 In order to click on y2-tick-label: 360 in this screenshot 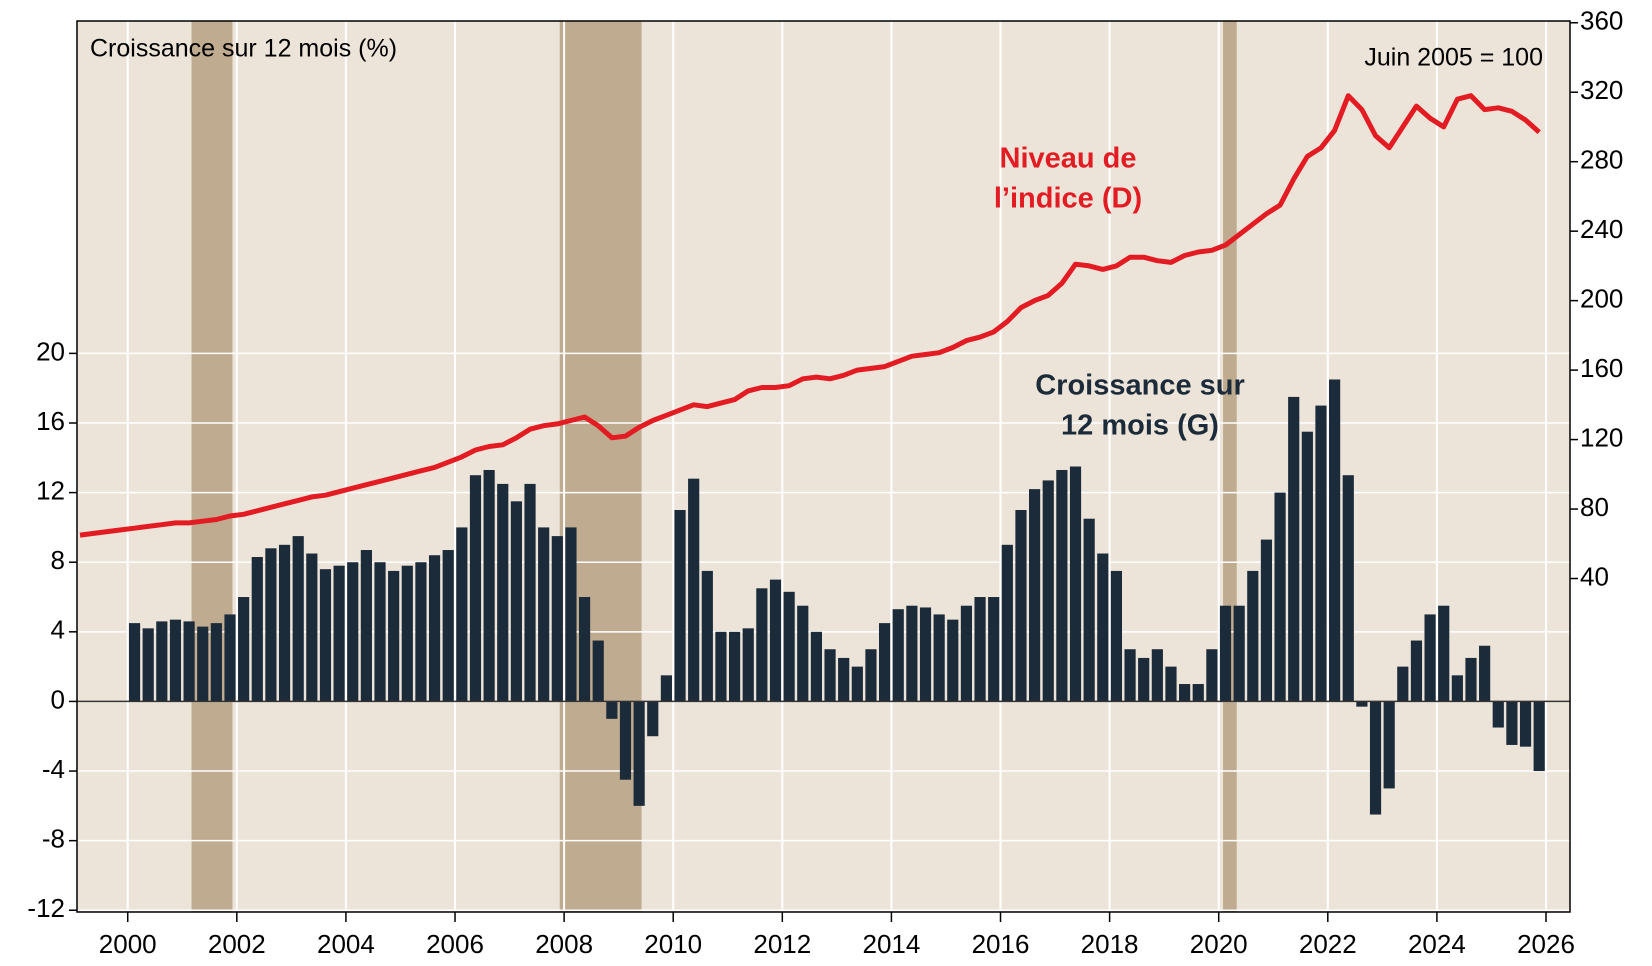, I will do `click(1601, 21)`.